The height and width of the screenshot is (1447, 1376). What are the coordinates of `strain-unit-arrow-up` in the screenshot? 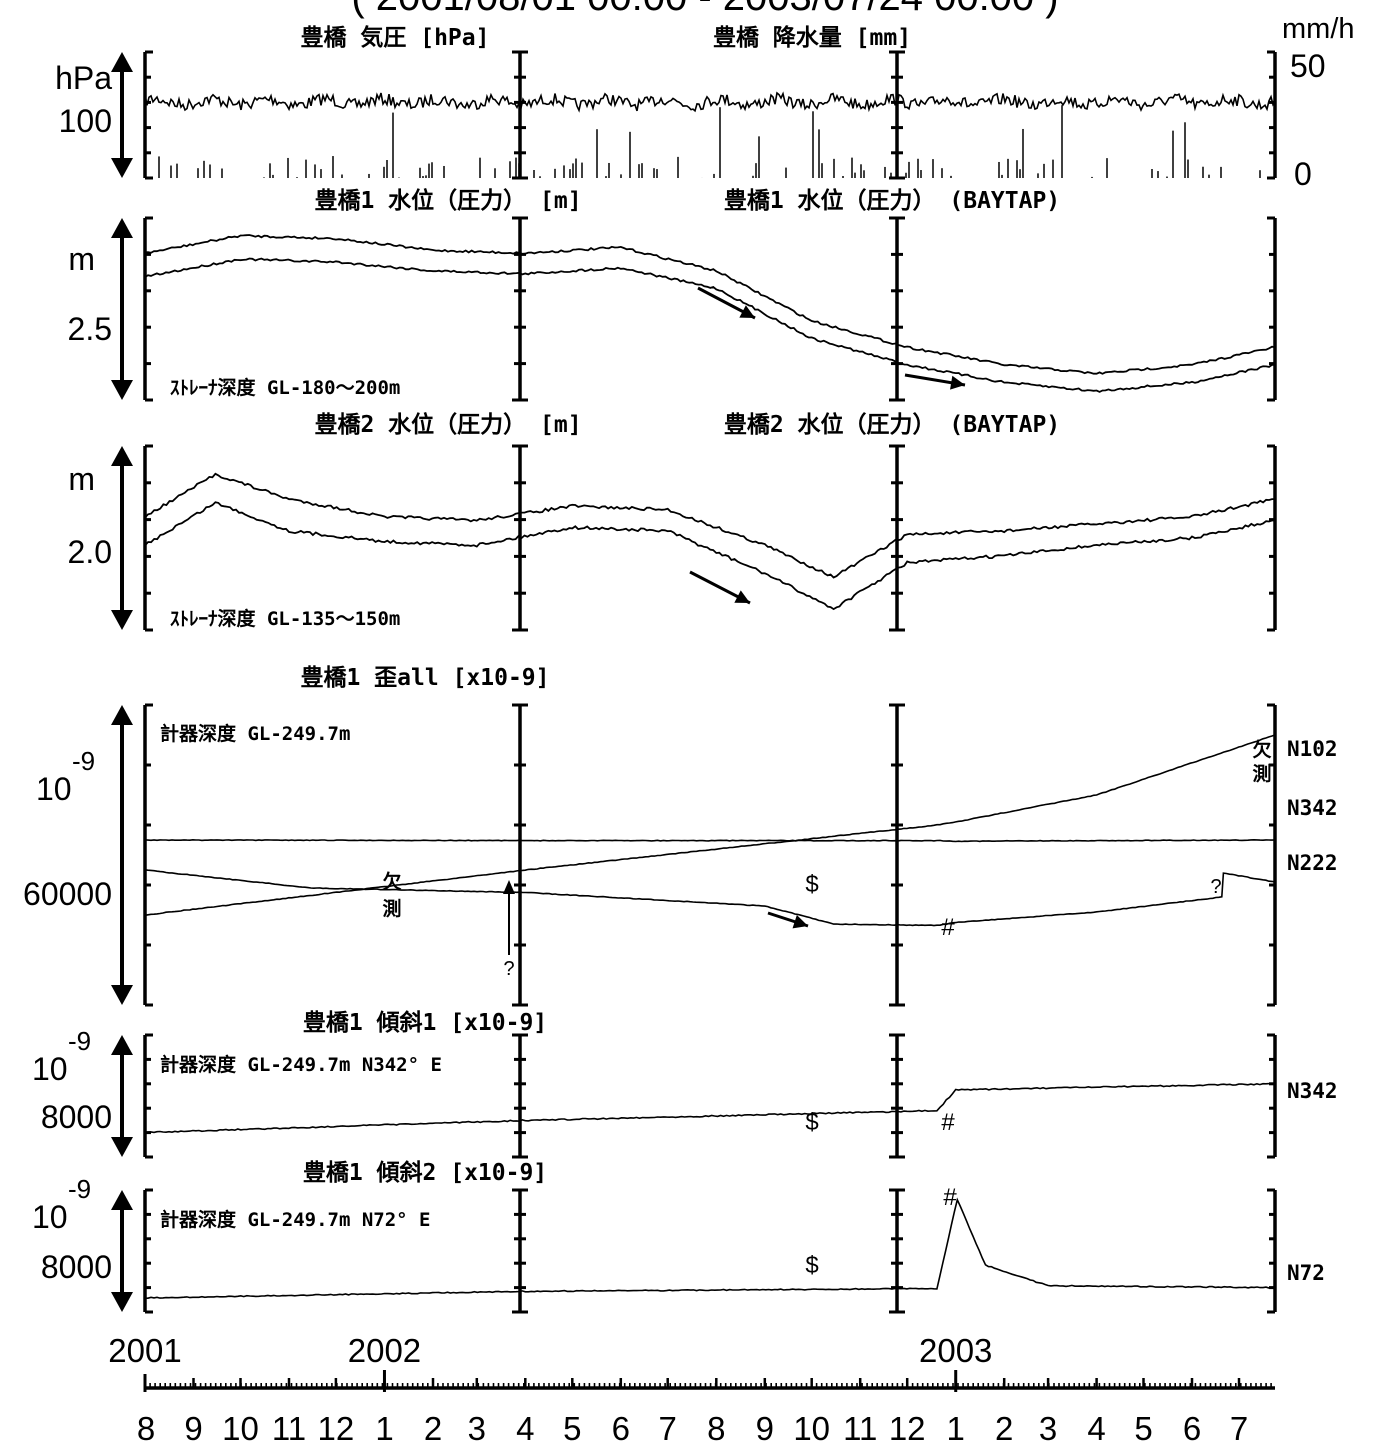 It's located at (122, 715).